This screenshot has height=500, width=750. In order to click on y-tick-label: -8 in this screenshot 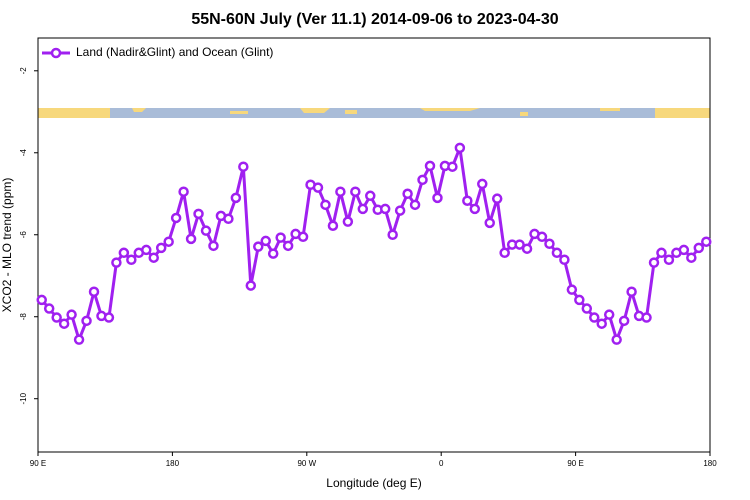, I will do `click(23, 317)`.